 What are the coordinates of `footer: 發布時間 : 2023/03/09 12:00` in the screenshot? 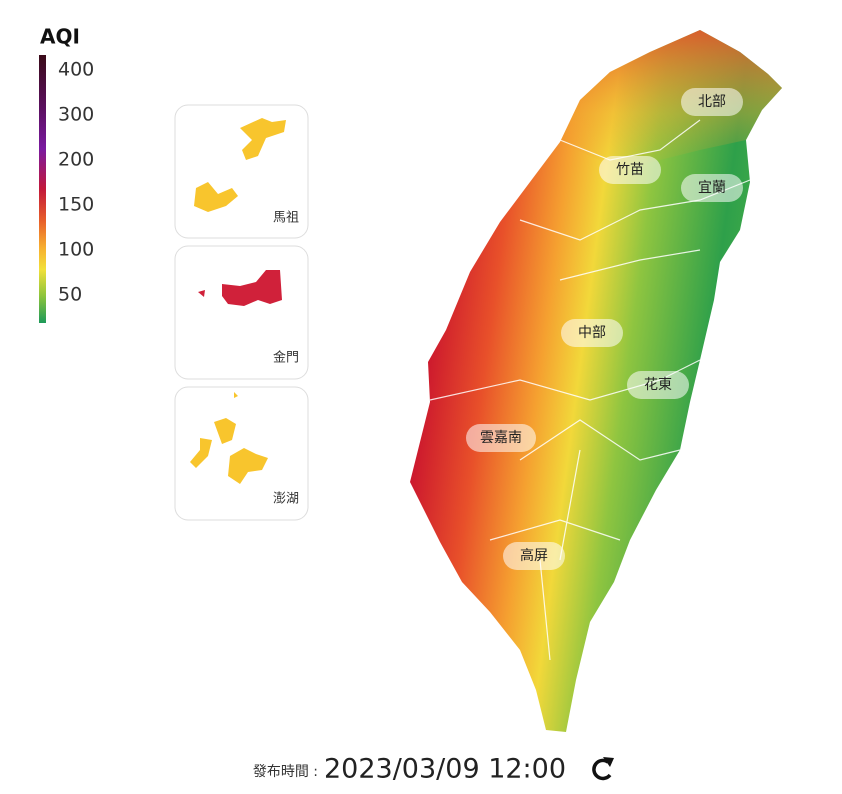 It's located at (433, 769).